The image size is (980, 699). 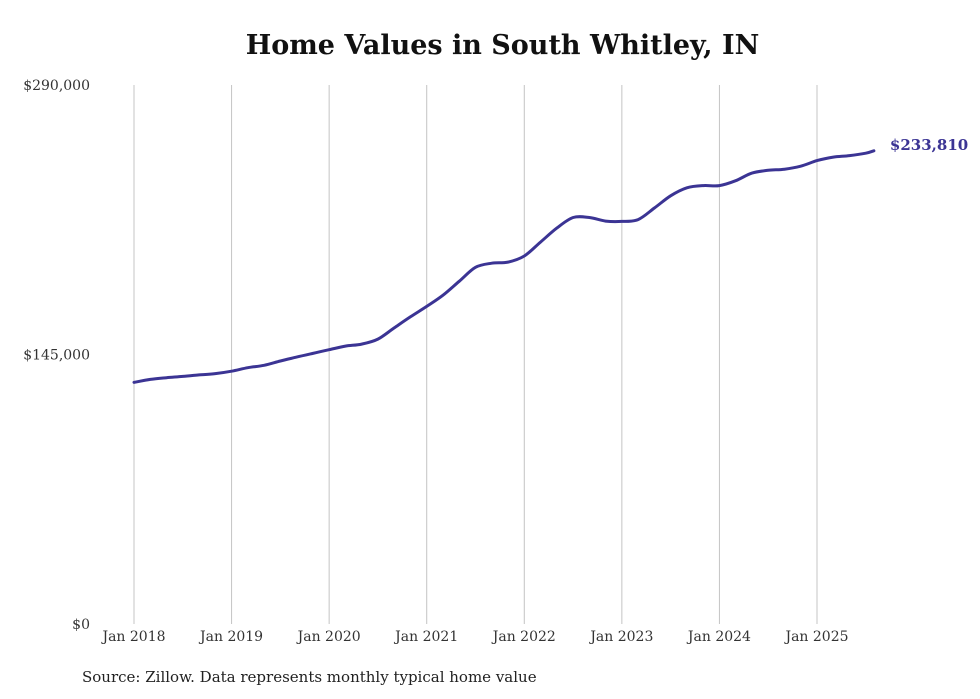 I want to click on y-tick-label: $145,000, so click(x=56, y=356).